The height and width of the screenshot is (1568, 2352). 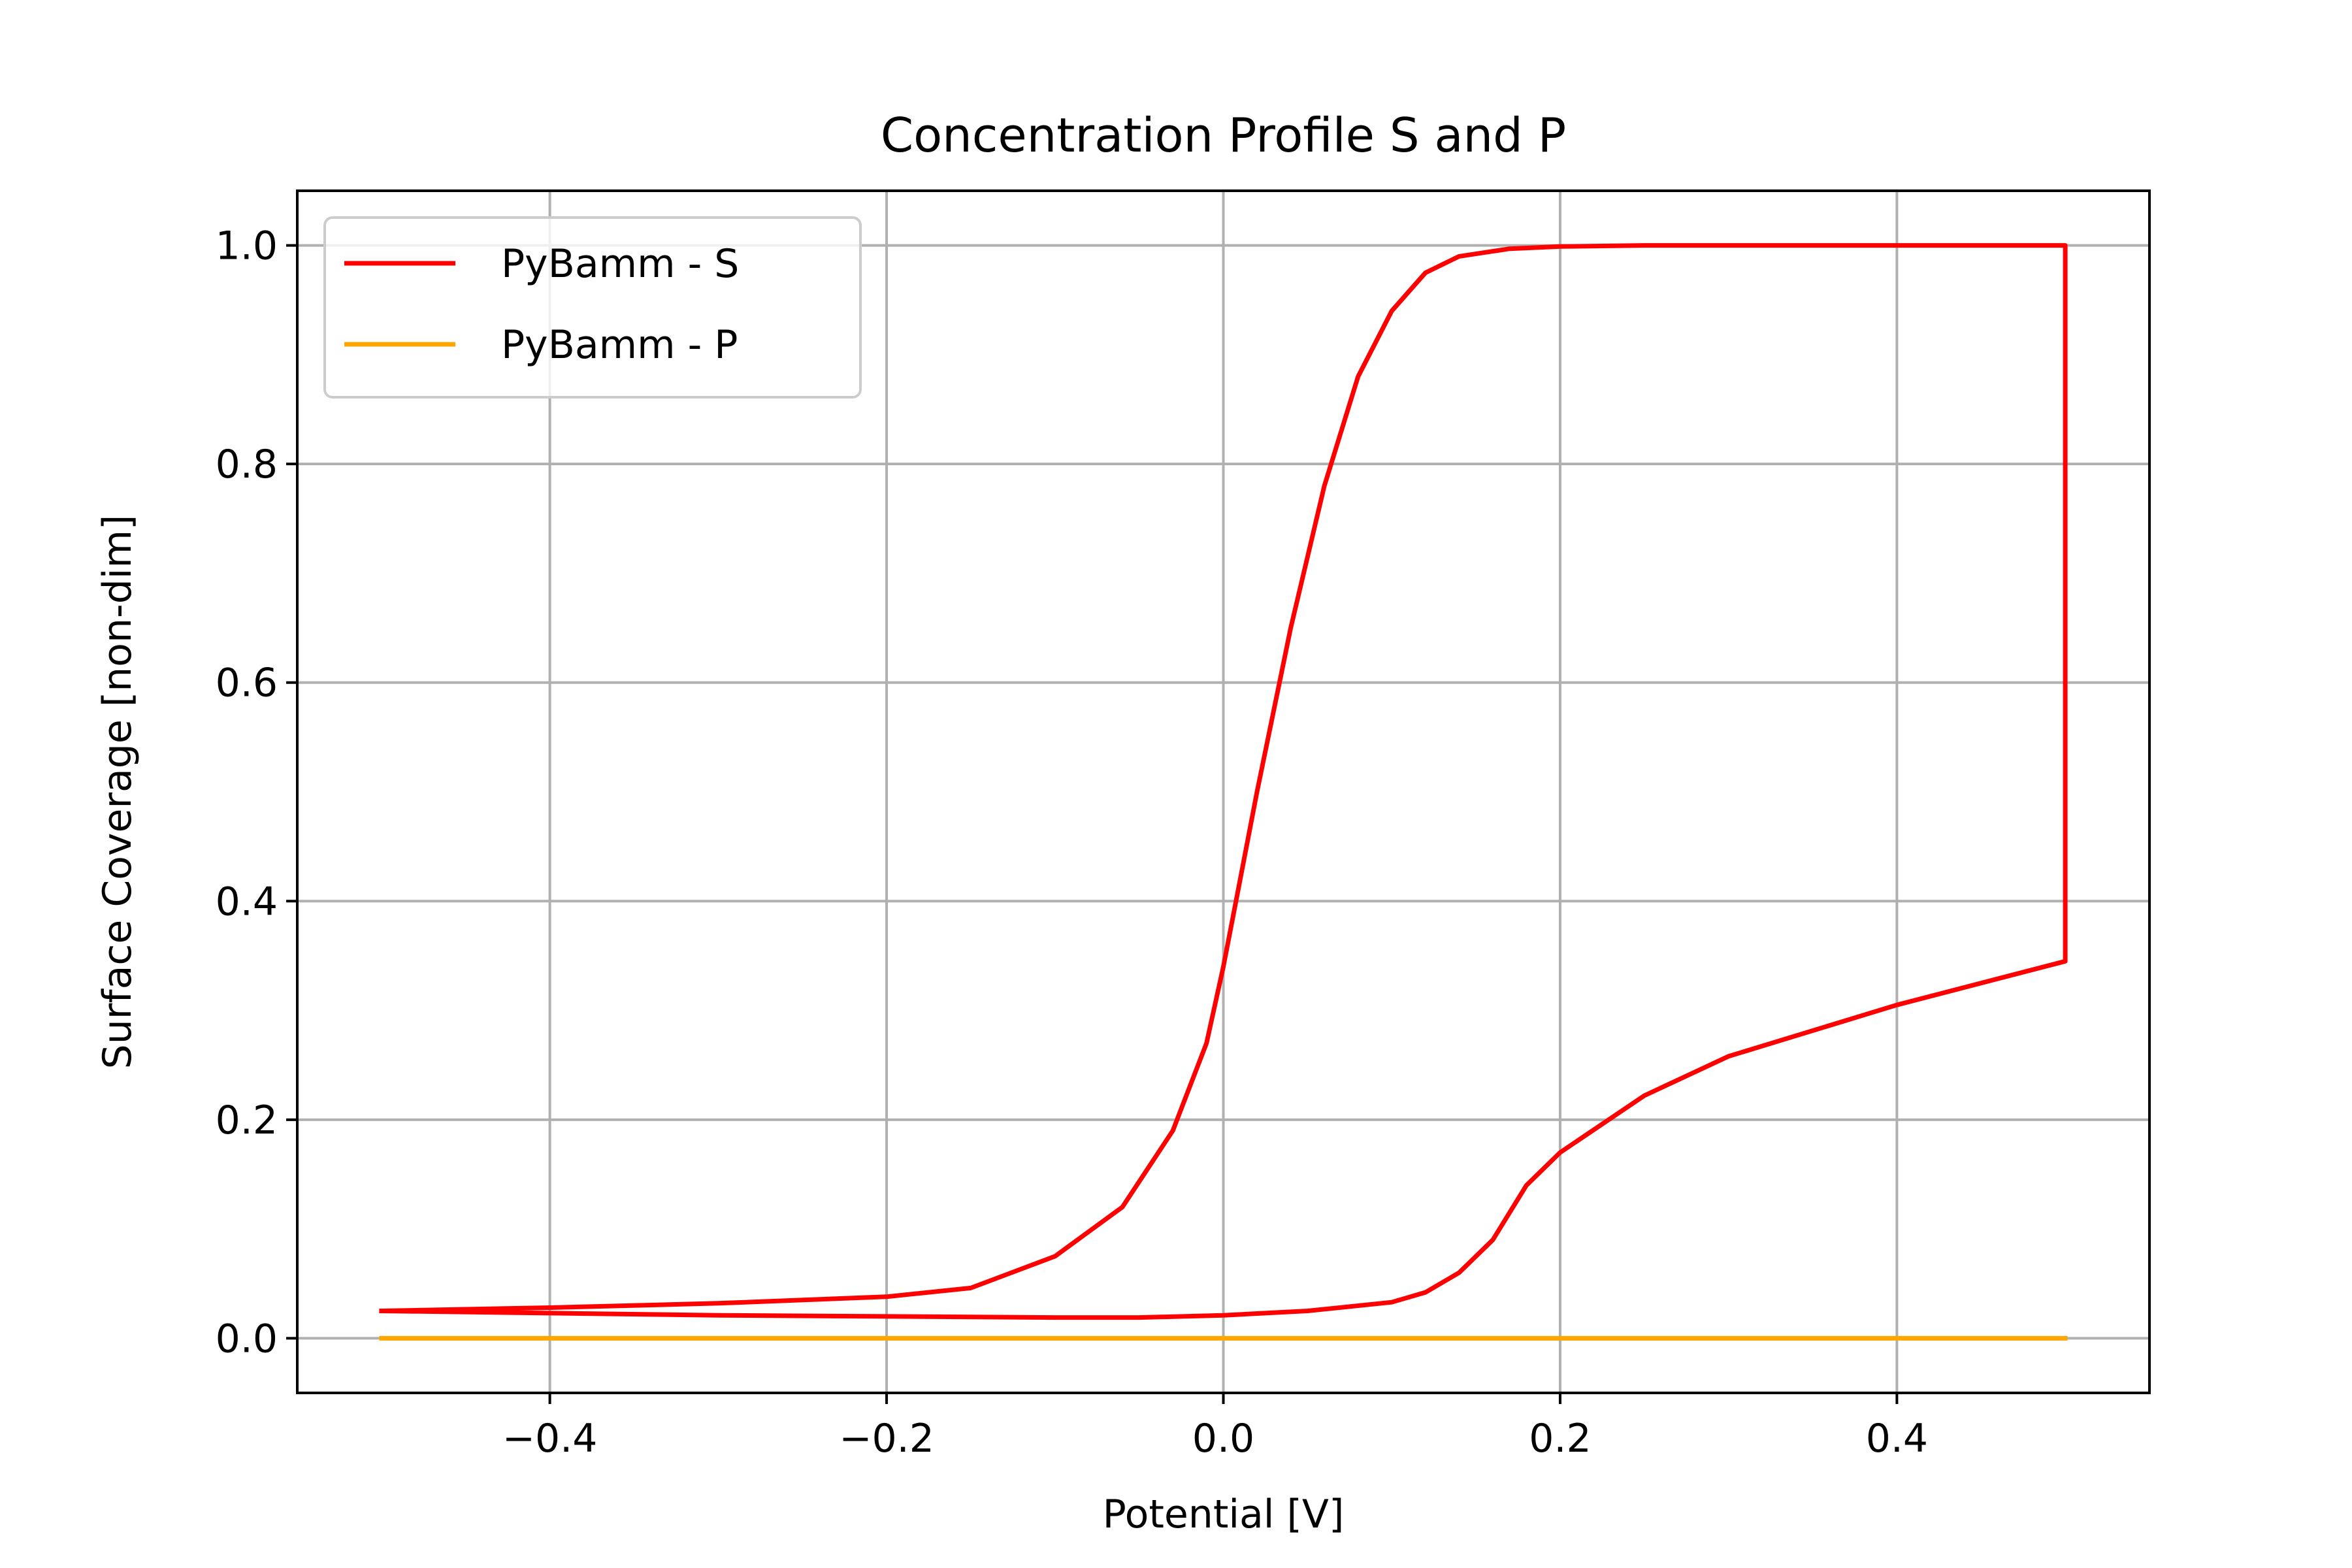 I want to click on y-tick-label: 0.6, so click(x=247, y=683).